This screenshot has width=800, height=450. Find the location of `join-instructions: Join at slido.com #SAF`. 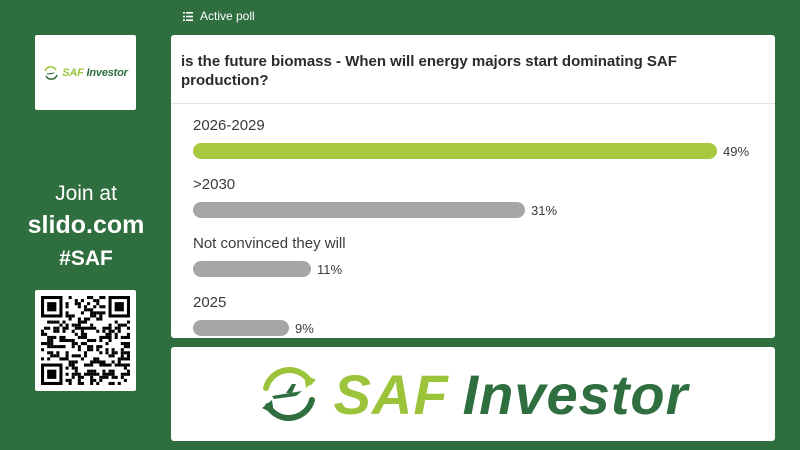

join-instructions: Join at slido.com #SAF is located at coordinates (86, 227).